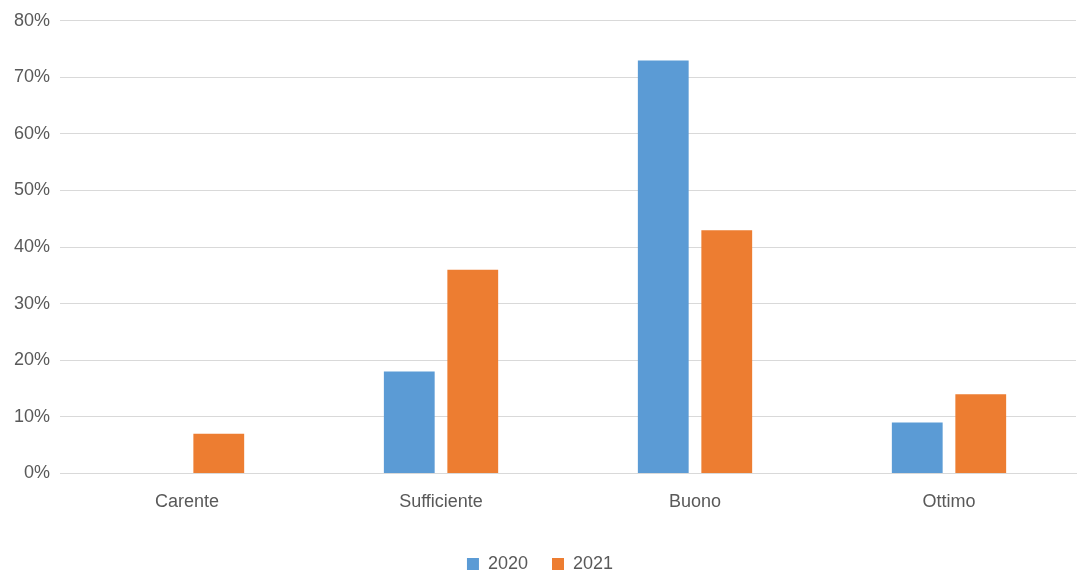 The width and height of the screenshot is (1080, 583). Describe the element at coordinates (32, 246) in the screenshot. I see `y-tick-label: 40%` at that location.